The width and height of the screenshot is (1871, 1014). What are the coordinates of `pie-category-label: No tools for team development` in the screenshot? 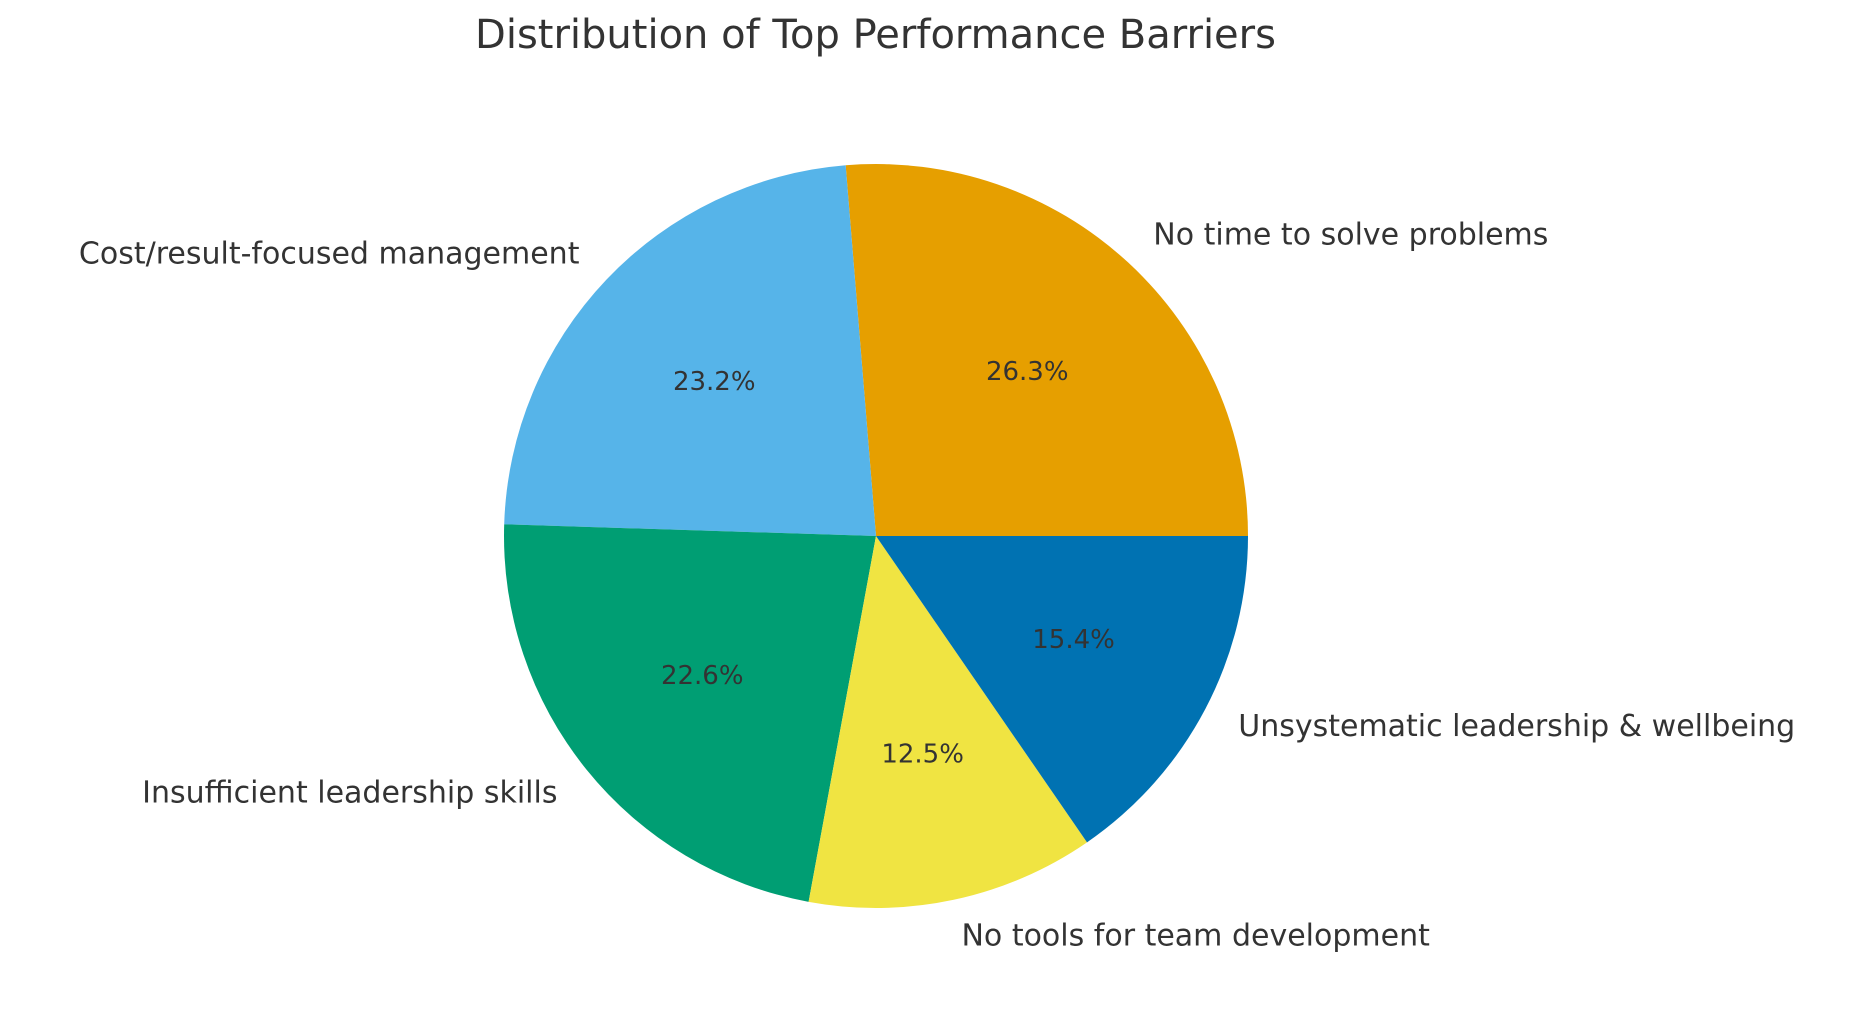 It's located at (1195, 936).